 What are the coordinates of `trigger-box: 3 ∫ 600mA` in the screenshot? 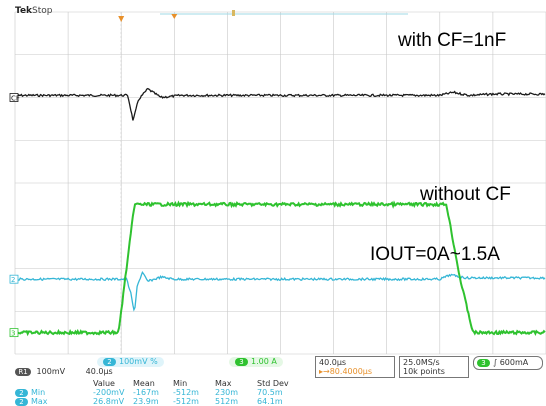 It's located at (508, 363).